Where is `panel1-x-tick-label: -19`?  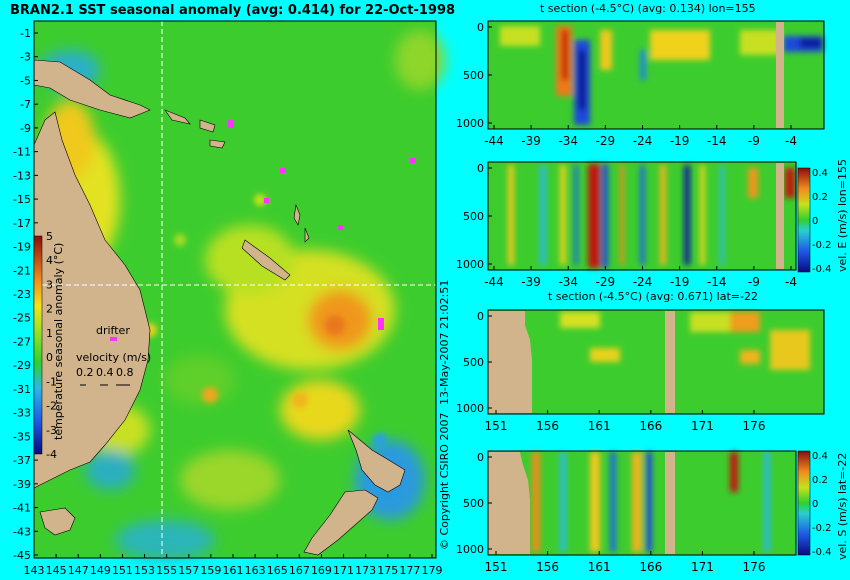
panel1-x-tick-label: -19 is located at coordinates (680, 141).